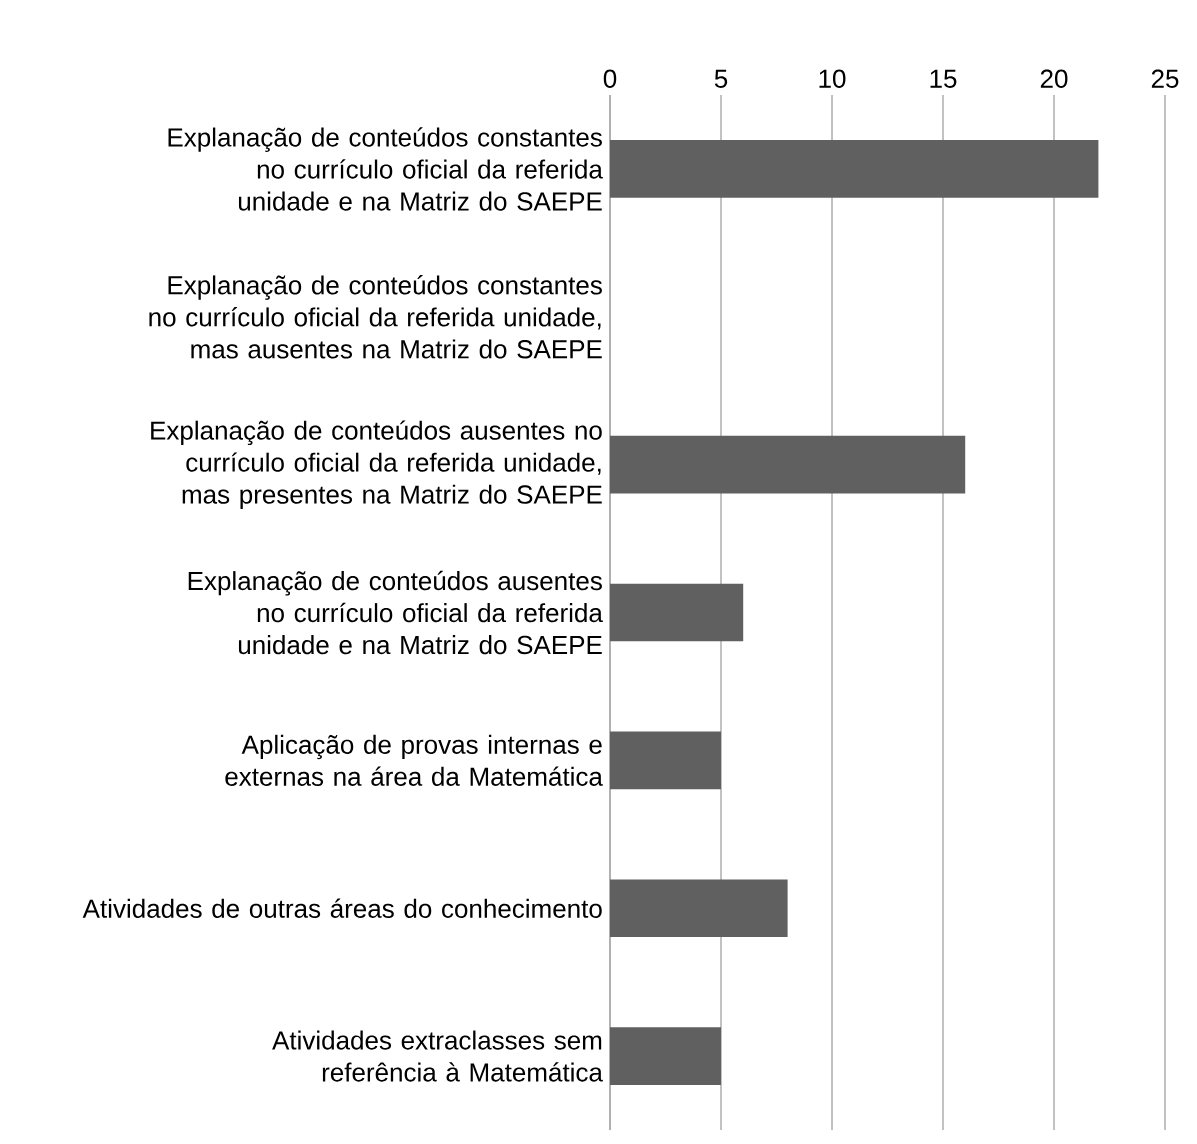 The image size is (1197, 1144). What do you see at coordinates (943, 78) in the screenshot?
I see `x-tick-label: 15` at bounding box center [943, 78].